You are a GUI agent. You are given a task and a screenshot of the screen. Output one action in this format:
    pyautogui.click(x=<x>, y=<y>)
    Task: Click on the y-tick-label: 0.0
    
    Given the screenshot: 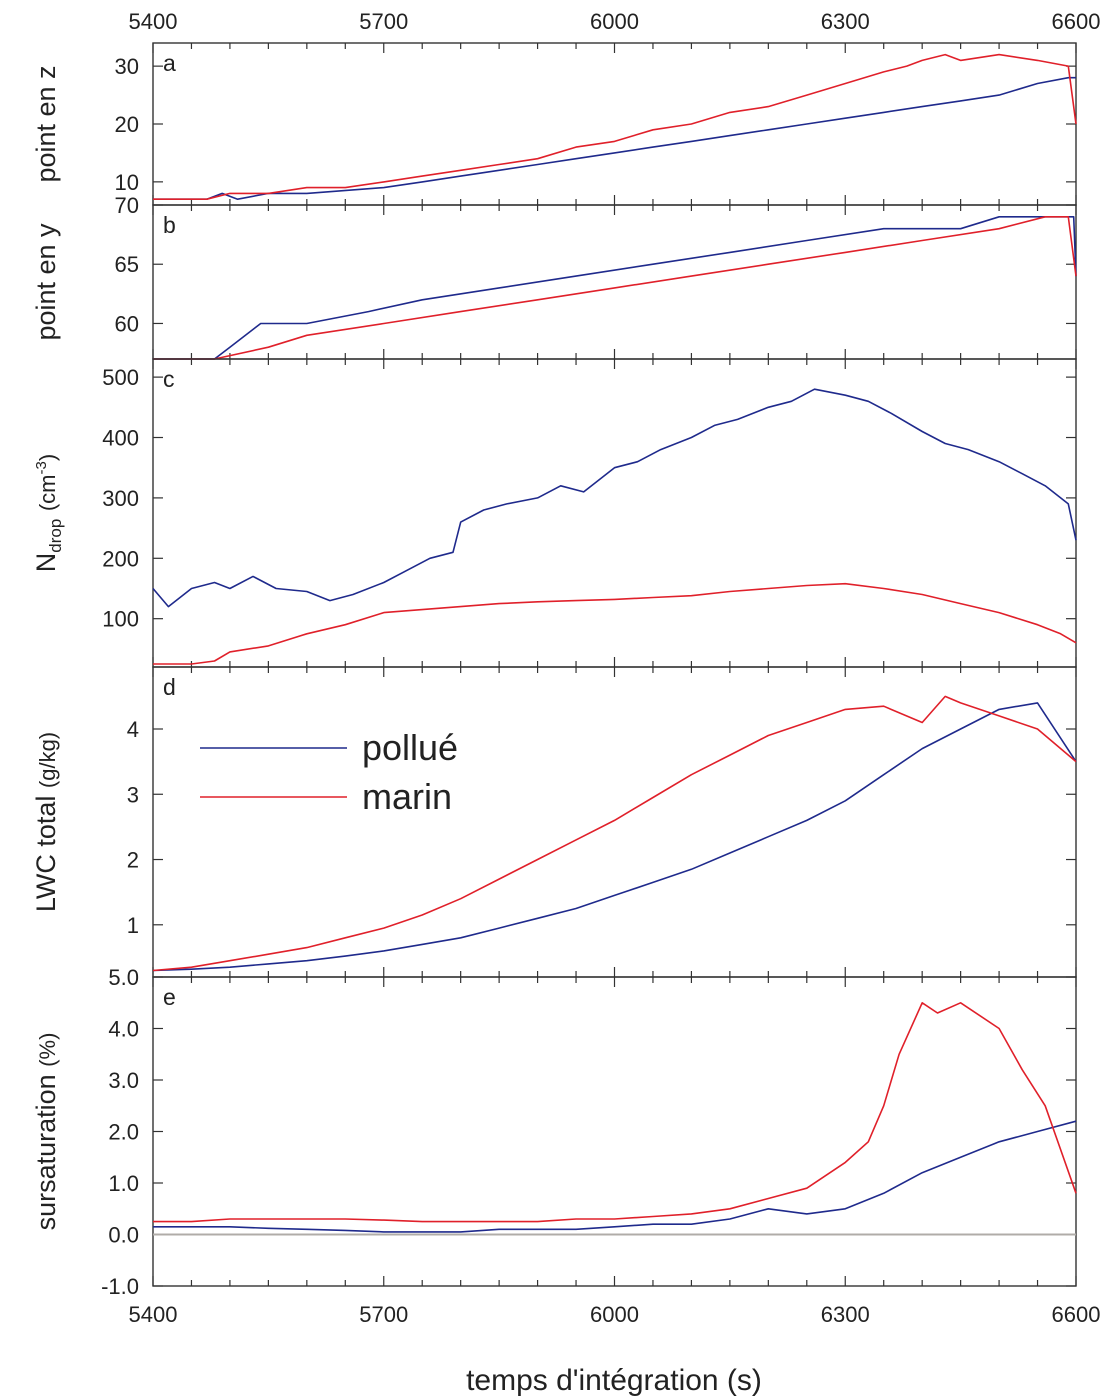 What is the action you would take?
    pyautogui.click(x=123, y=1235)
    